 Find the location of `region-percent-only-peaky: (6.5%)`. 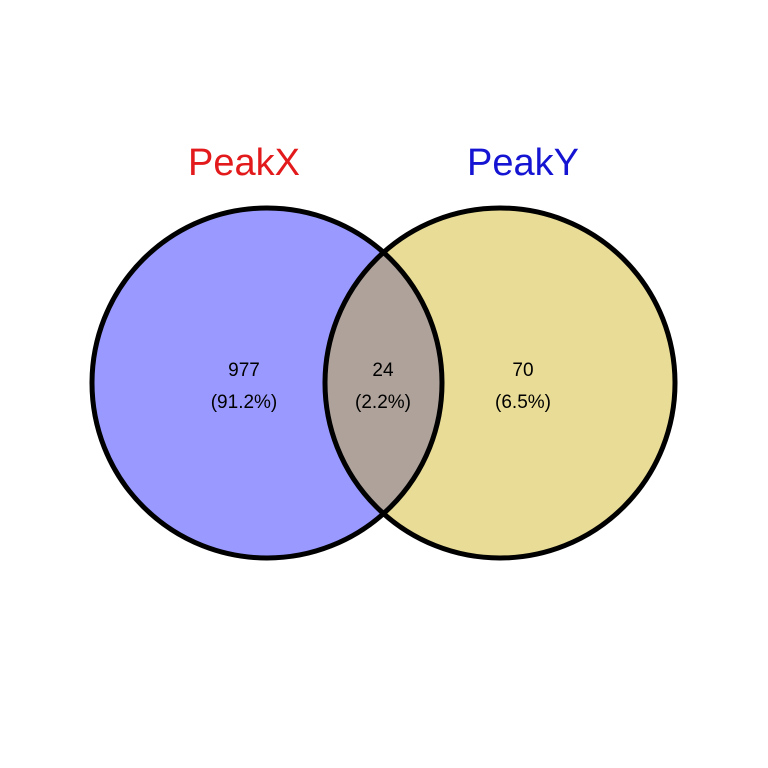

region-percent-only-peaky: (6.5%) is located at coordinates (523, 402).